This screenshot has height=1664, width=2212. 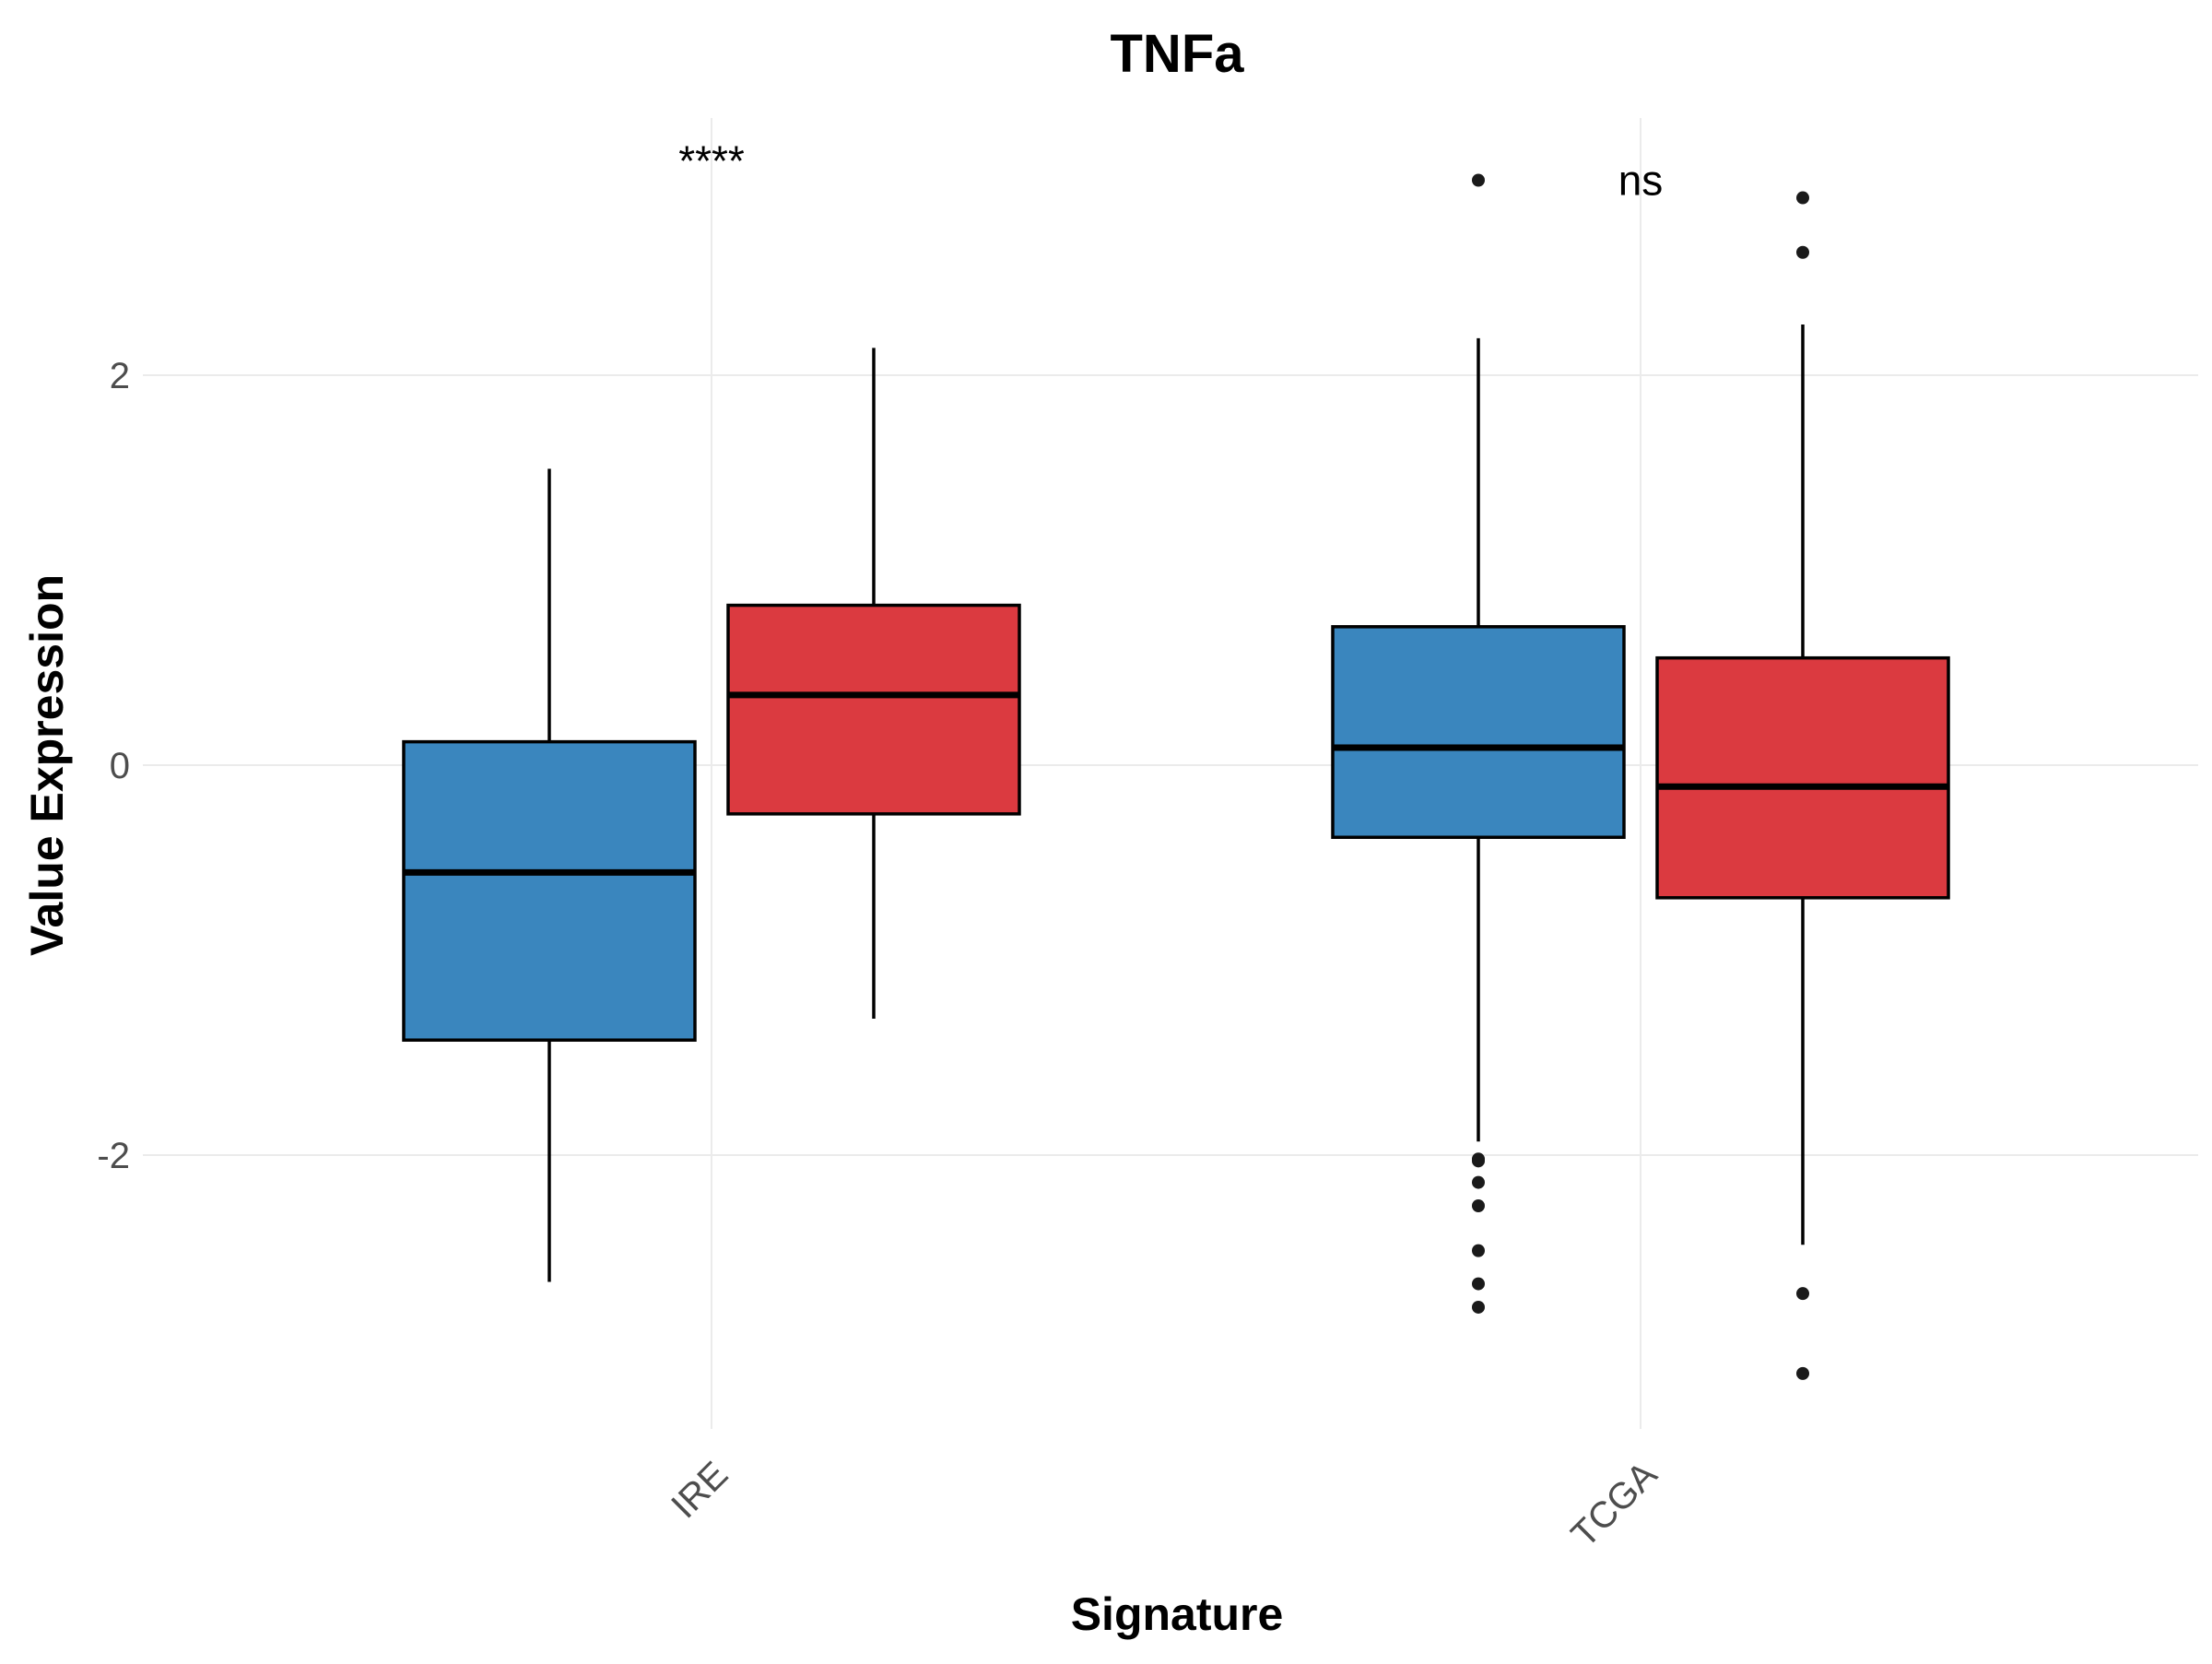 What do you see at coordinates (113, 1156) in the screenshot?
I see `y-tick-label: -2` at bounding box center [113, 1156].